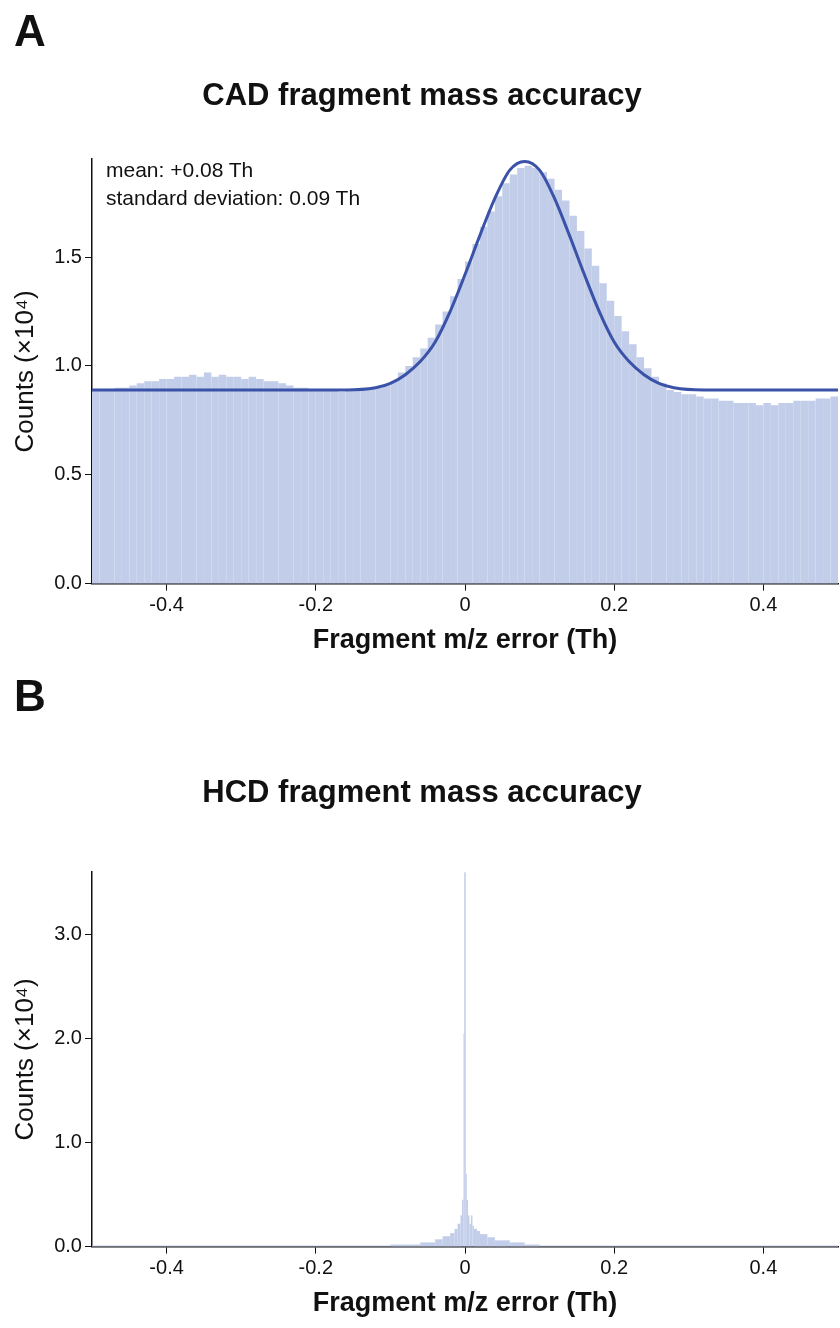 The image size is (840, 1328). Describe the element at coordinates (68, 933) in the screenshot. I see `y-tick-label: 3.0` at that location.